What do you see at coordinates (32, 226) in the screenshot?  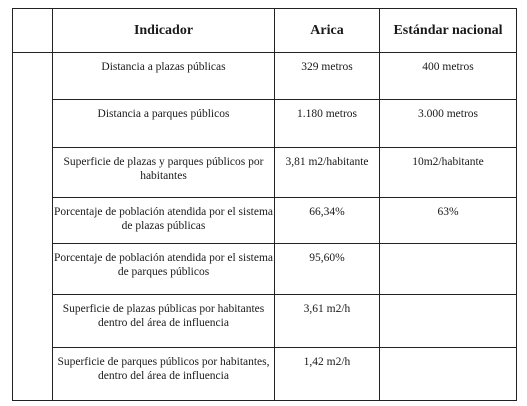 I see `side-merged-cell` at bounding box center [32, 226].